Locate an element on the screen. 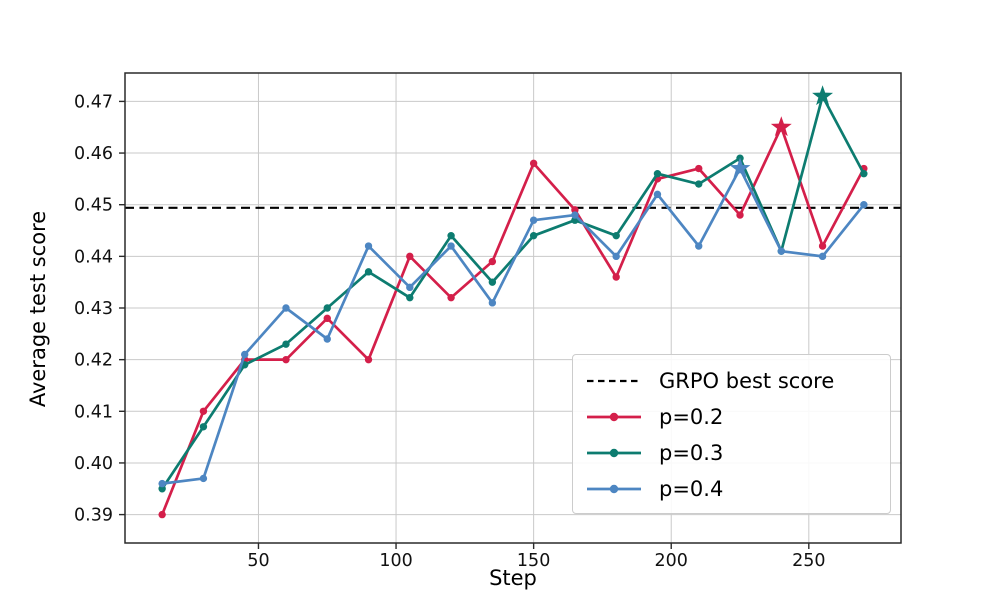 The width and height of the screenshot is (1000, 600). tick-label-y: 0.39 is located at coordinates (93, 516).